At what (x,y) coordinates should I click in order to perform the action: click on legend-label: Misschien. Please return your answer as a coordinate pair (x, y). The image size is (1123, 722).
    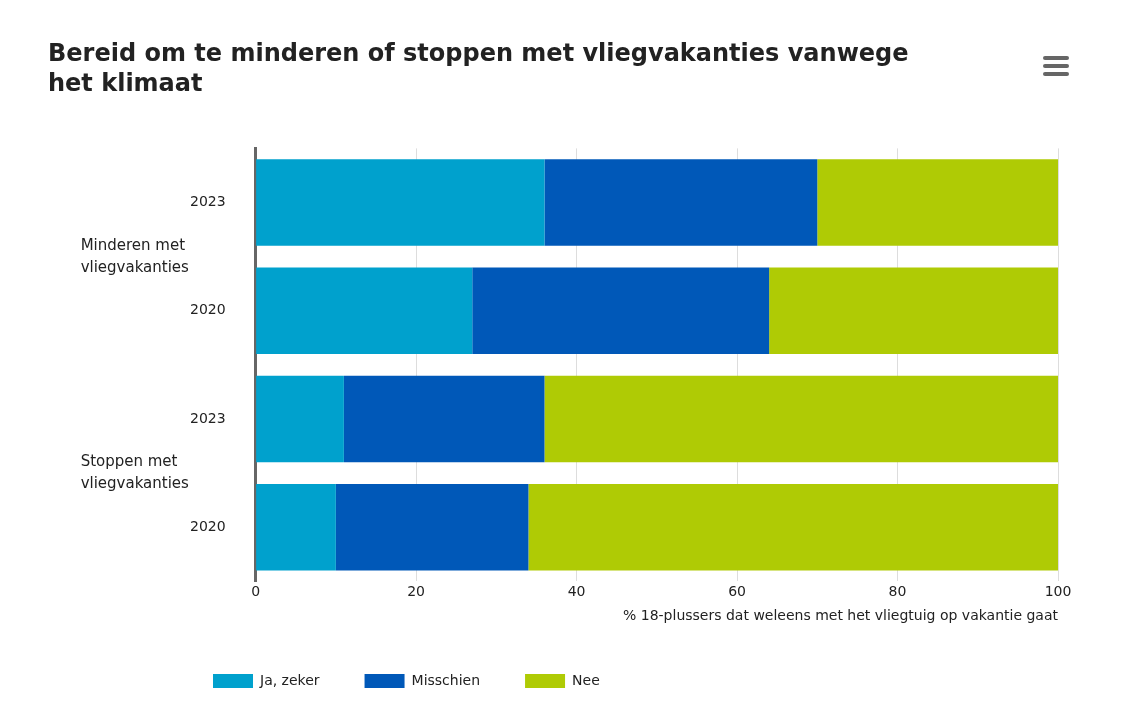
    Looking at the image, I should click on (446, 679).